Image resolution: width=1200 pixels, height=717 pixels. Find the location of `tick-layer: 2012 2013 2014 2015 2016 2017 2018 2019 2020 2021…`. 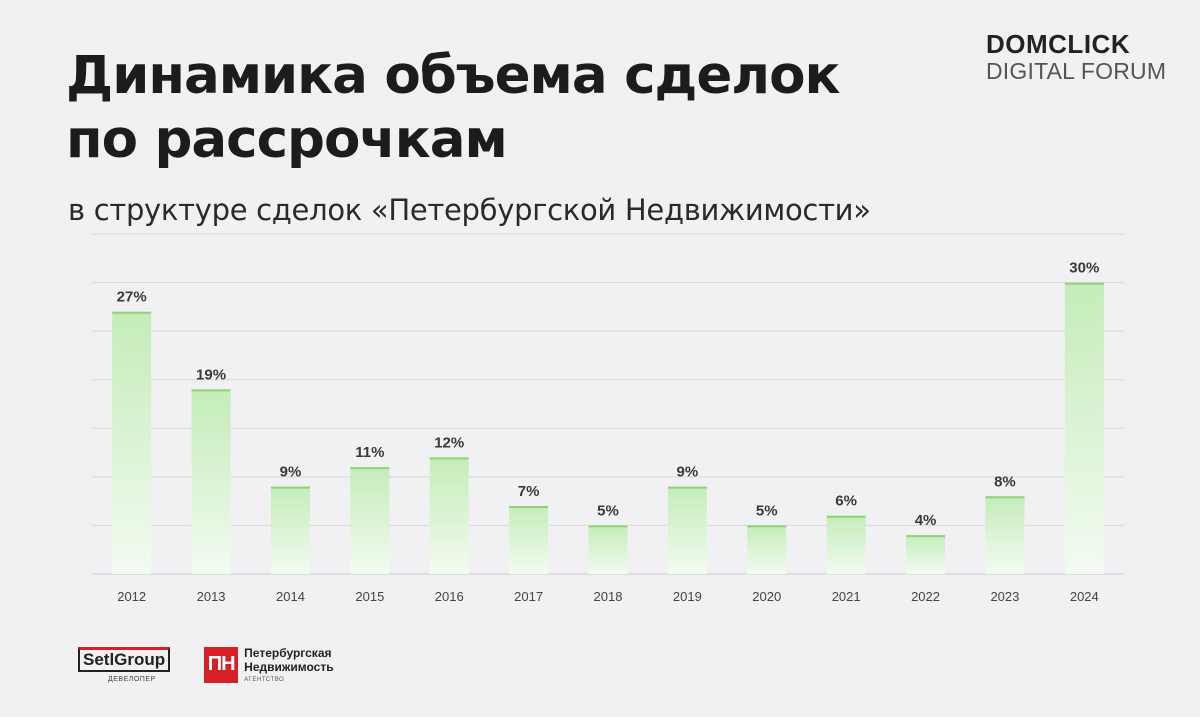

tick-layer: 2012 2013 2014 2015 2016 2017 2018 2019 2020 2021… is located at coordinates (608, 596).